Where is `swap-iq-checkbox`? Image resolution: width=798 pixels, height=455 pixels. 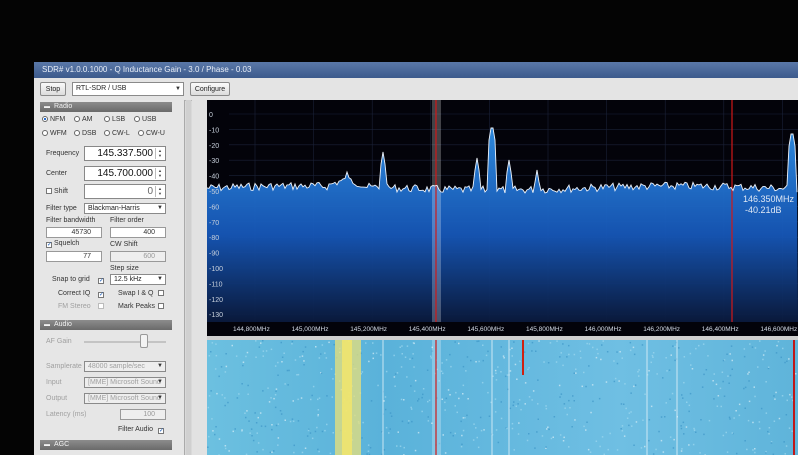
swap-iq-checkbox is located at coordinates (162, 293).